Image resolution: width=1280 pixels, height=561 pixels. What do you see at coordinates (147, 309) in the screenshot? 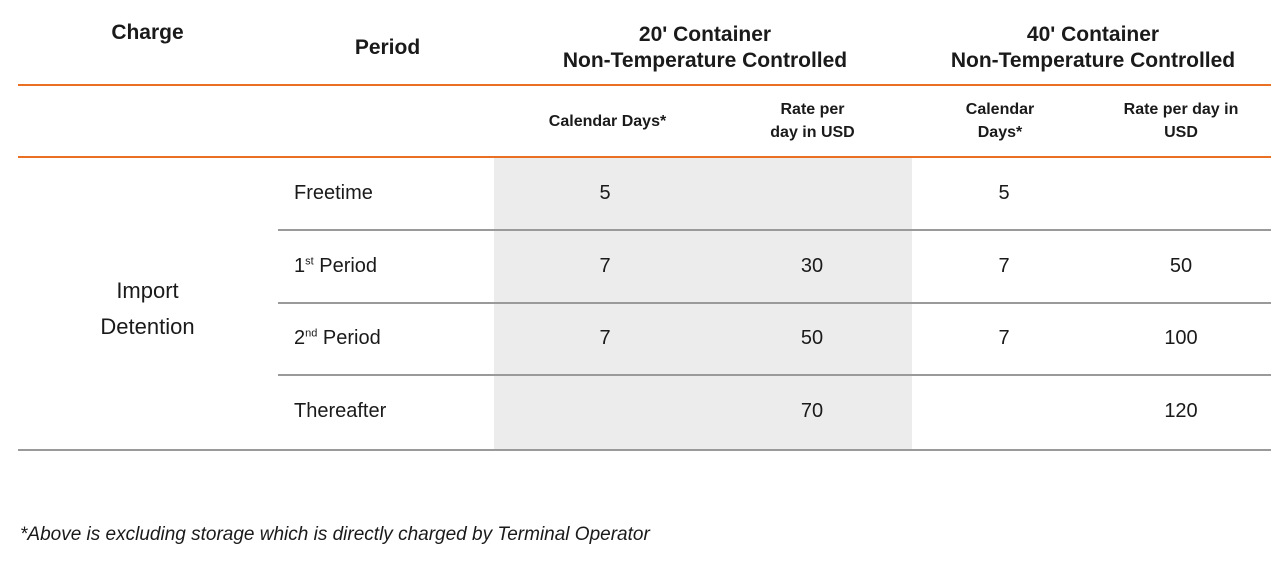
I see `charge-import-detention: Import Detention` at bounding box center [147, 309].